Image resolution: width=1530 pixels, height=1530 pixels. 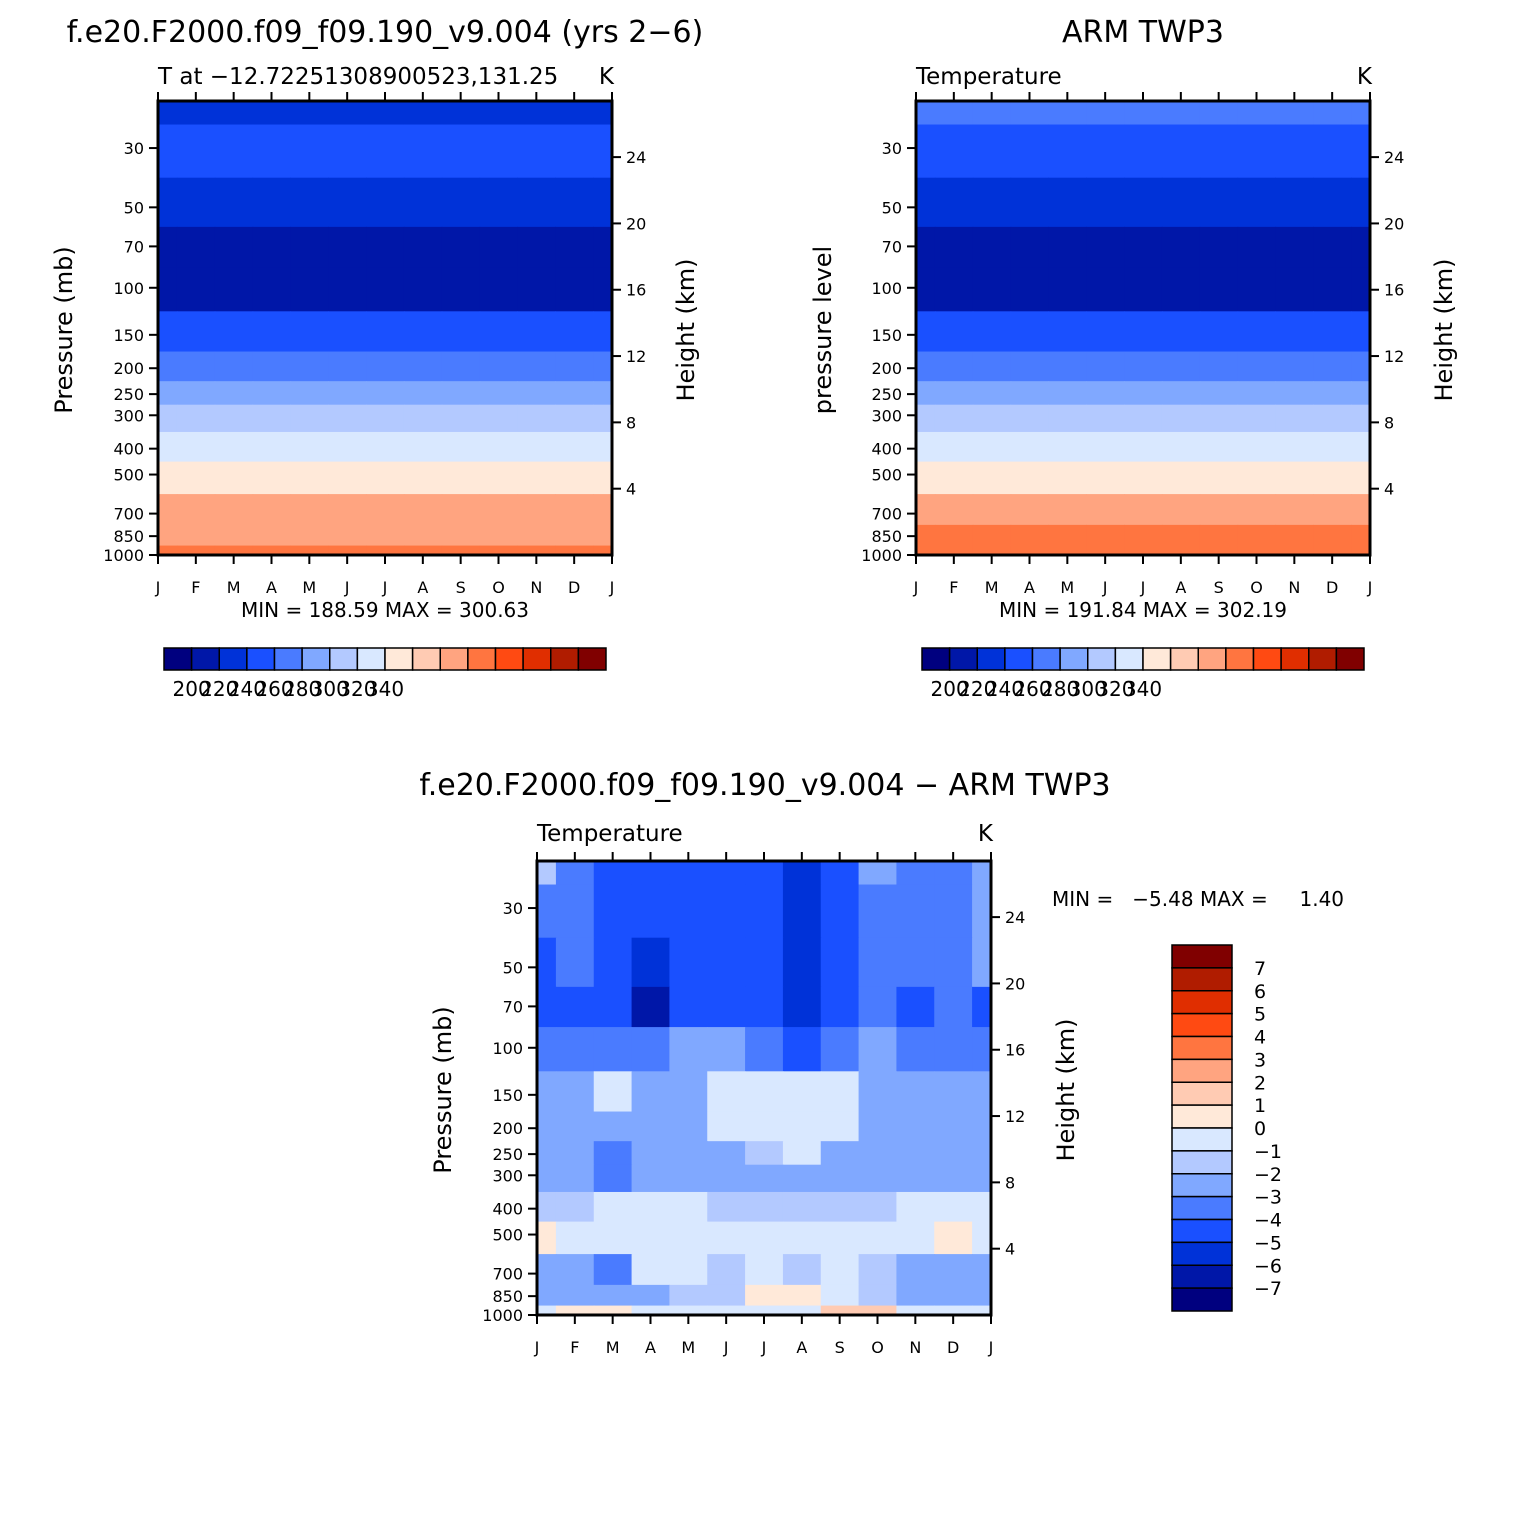 I want to click on panel2-x-tick-label: M, so click(x=992, y=587).